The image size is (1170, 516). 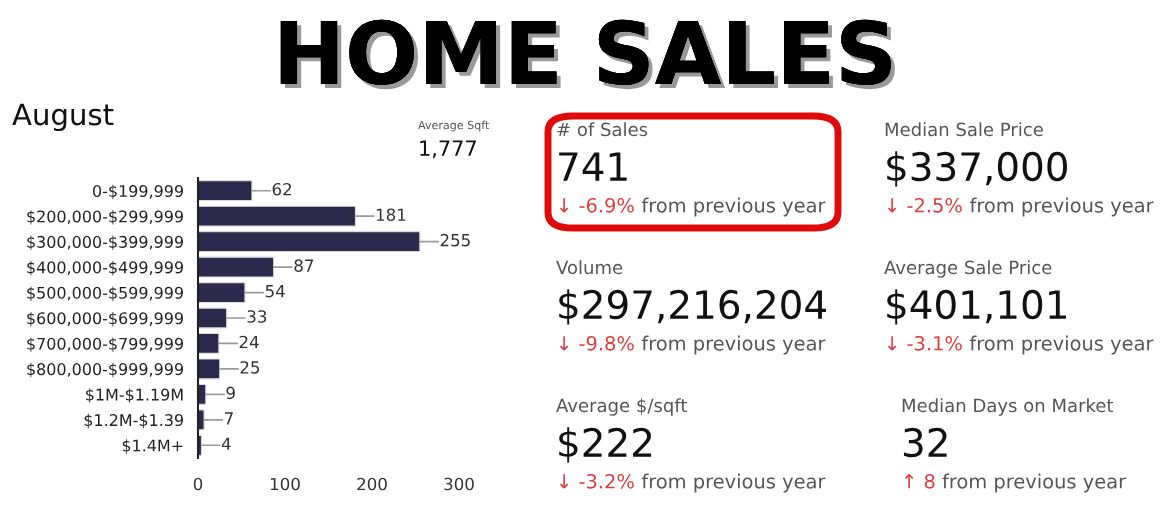 What do you see at coordinates (976, 307) in the screenshot?
I see `text: $401,101` at bounding box center [976, 307].